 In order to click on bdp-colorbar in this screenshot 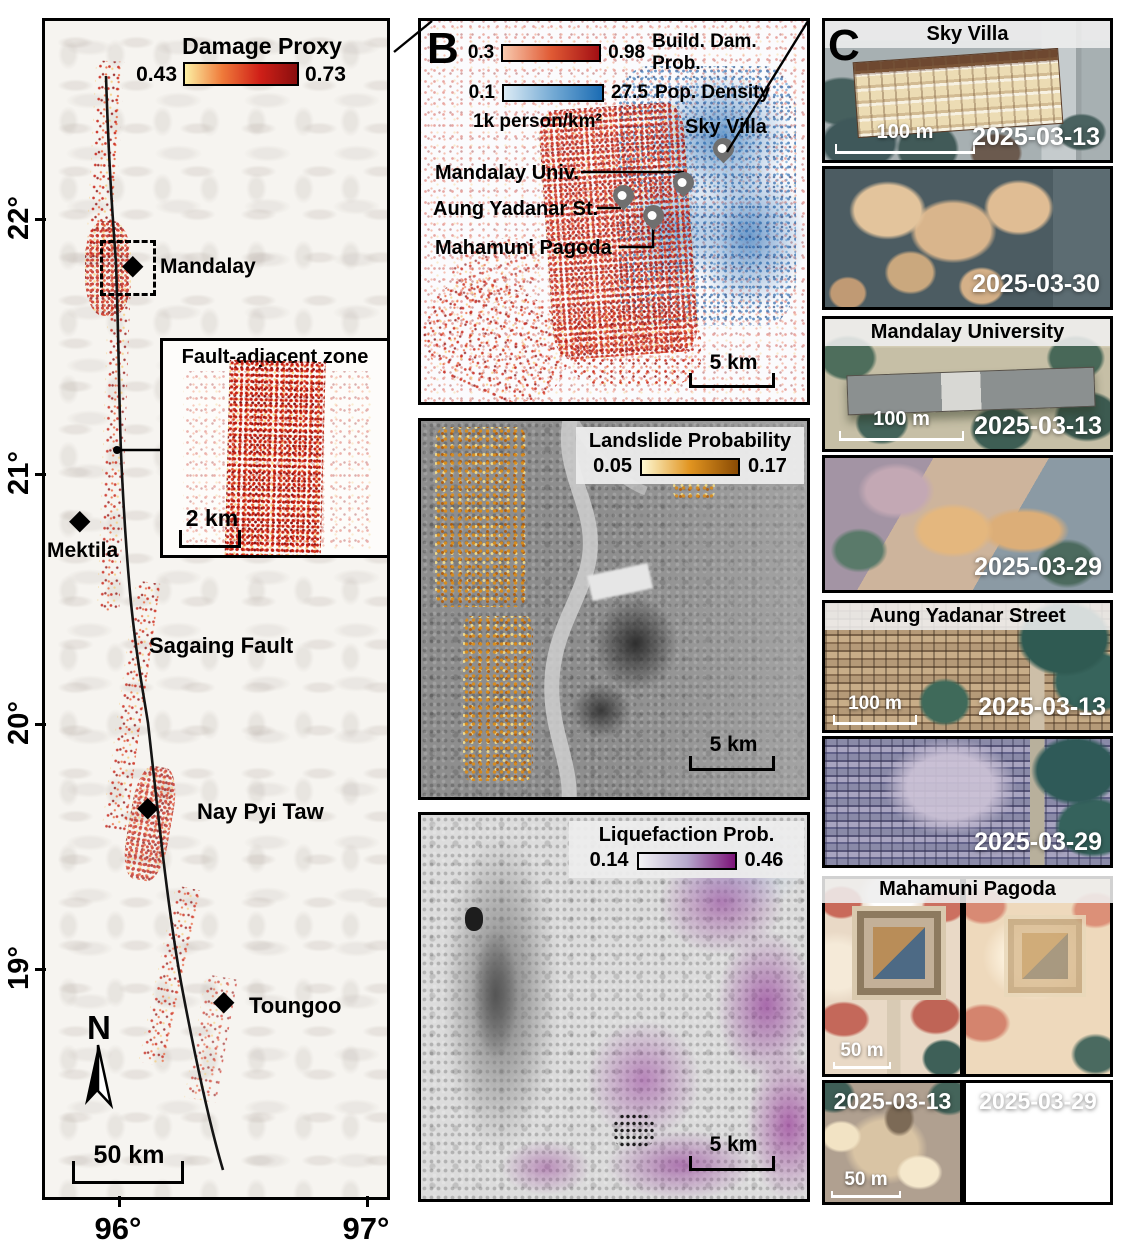, I will do `click(551, 53)`.